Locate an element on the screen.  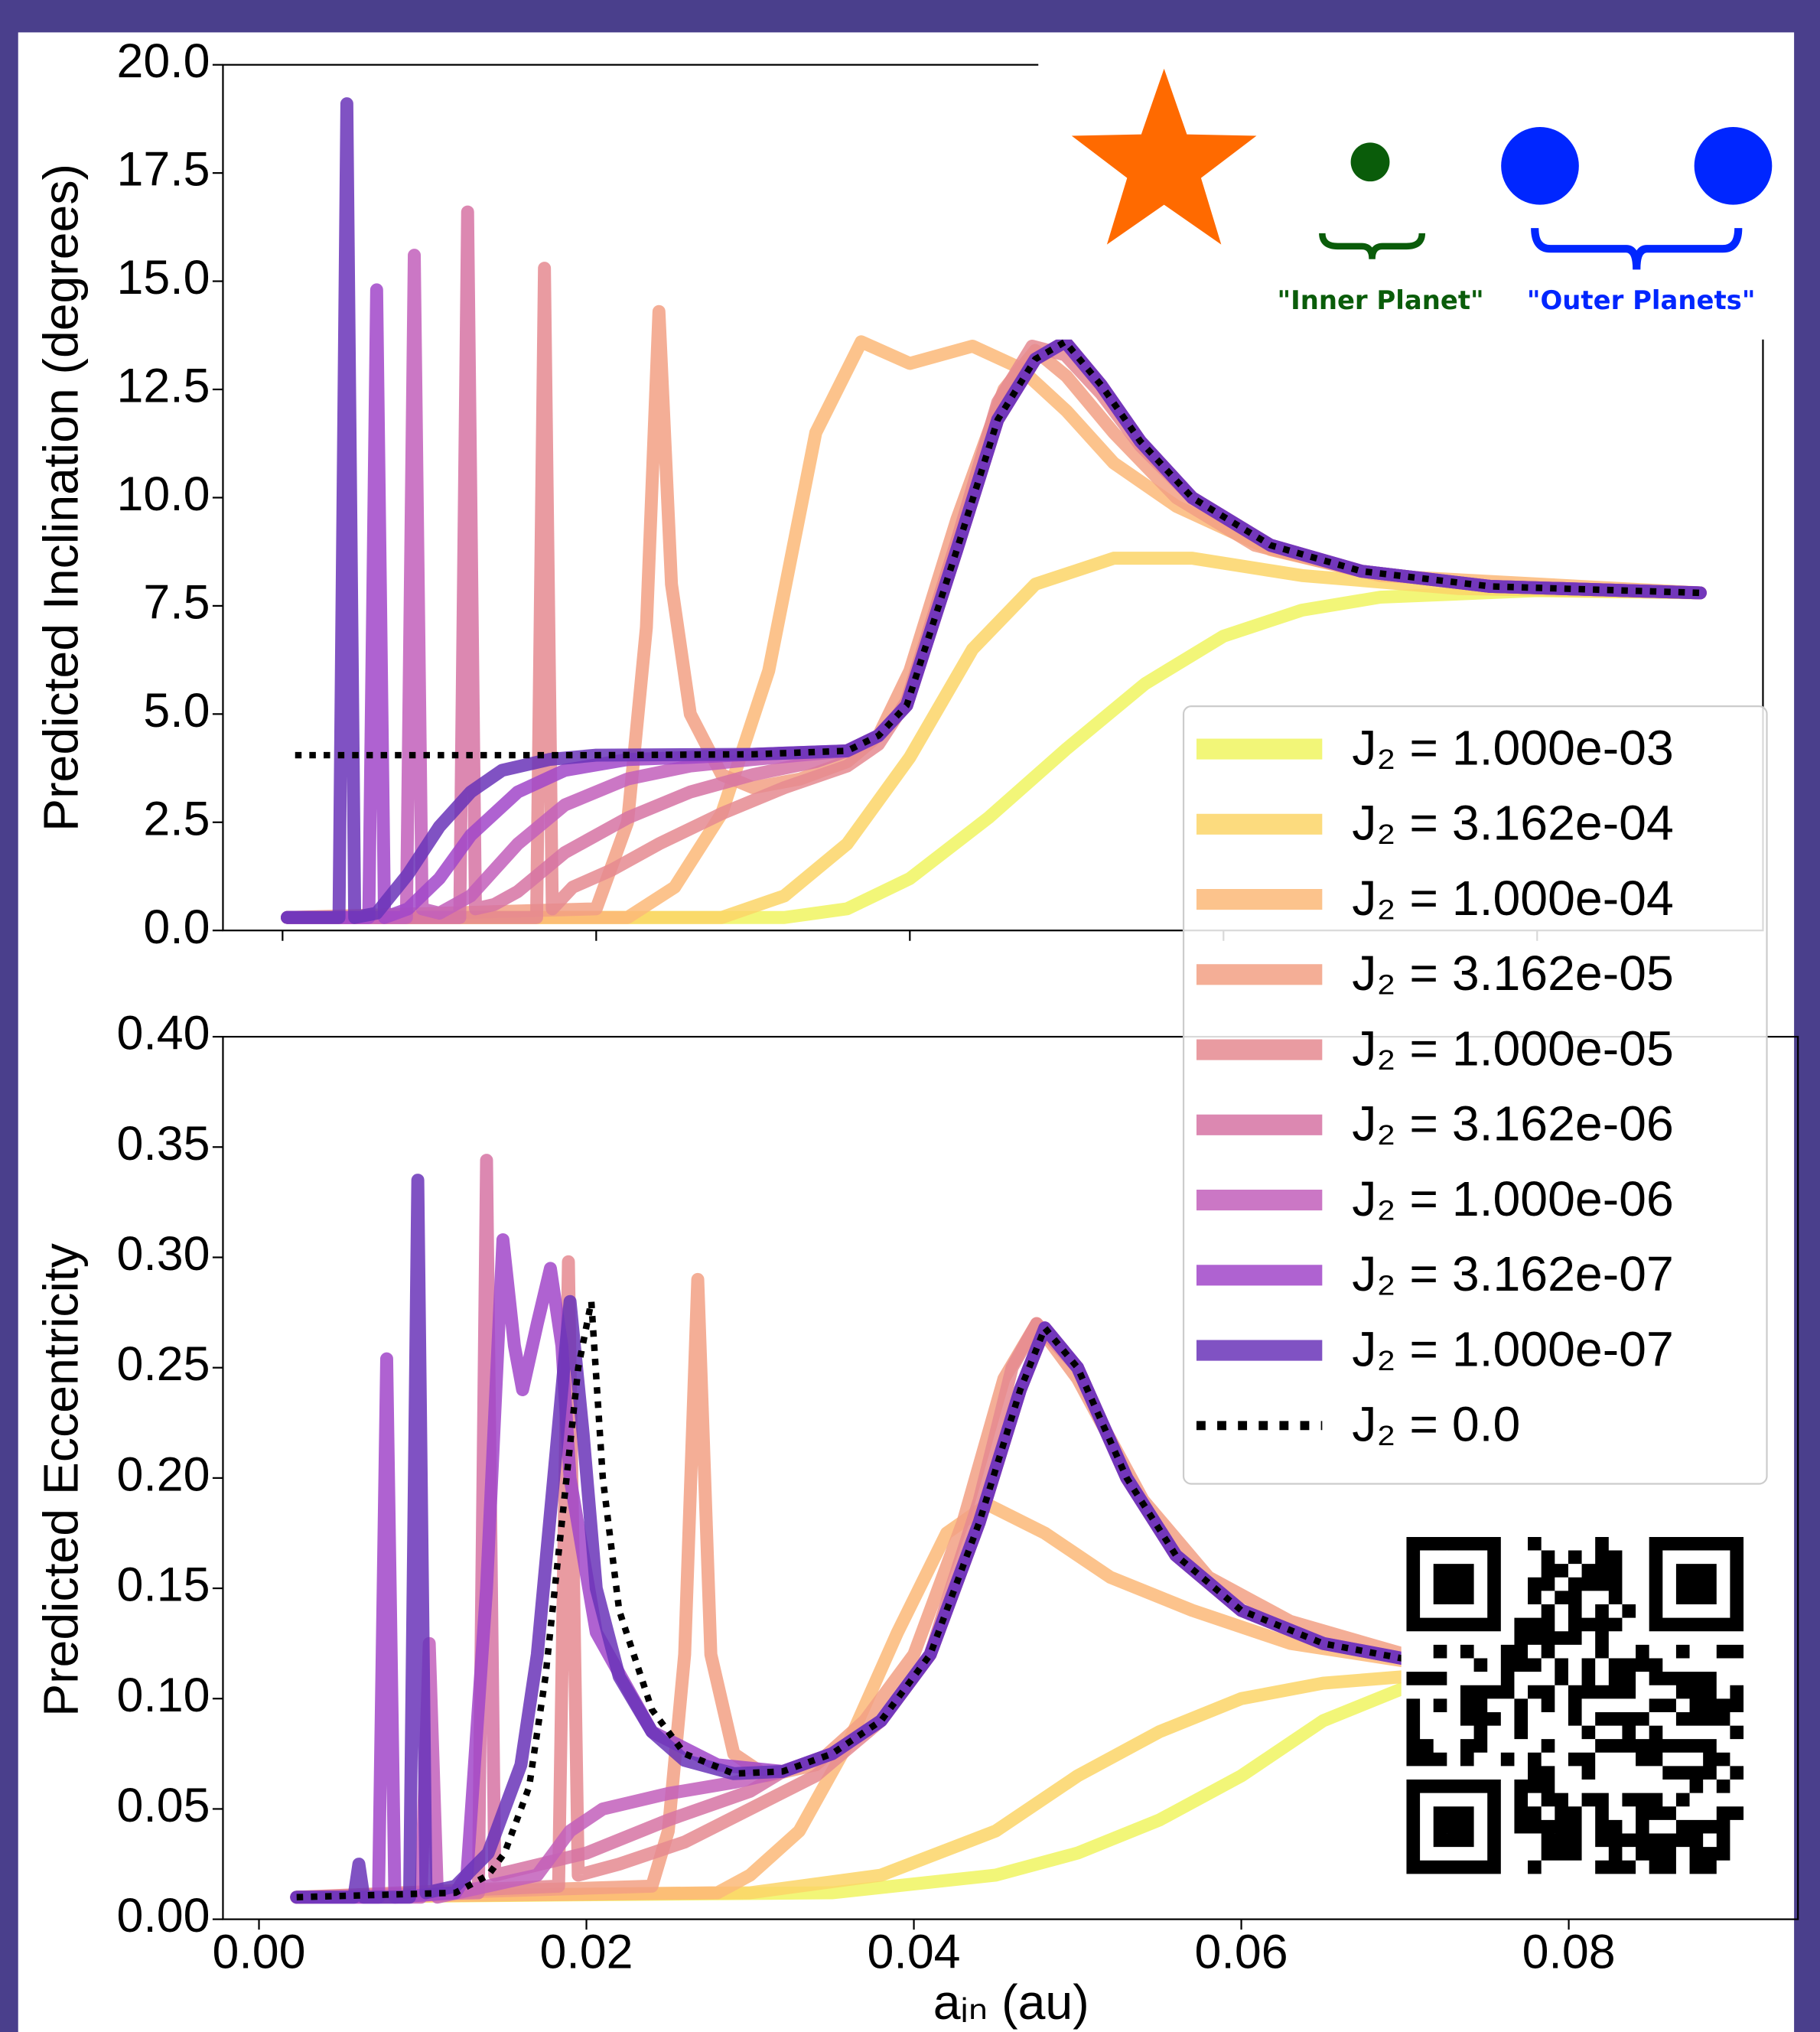
inset-label: "Outer Planets" is located at coordinates (1641, 300).